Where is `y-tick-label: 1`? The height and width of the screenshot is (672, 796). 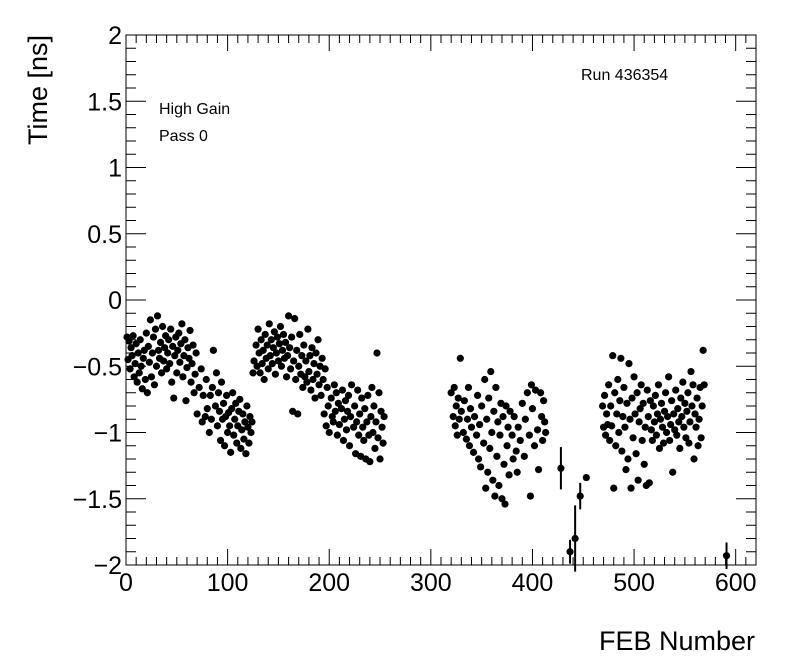 y-tick-label: 1 is located at coordinates (115, 169).